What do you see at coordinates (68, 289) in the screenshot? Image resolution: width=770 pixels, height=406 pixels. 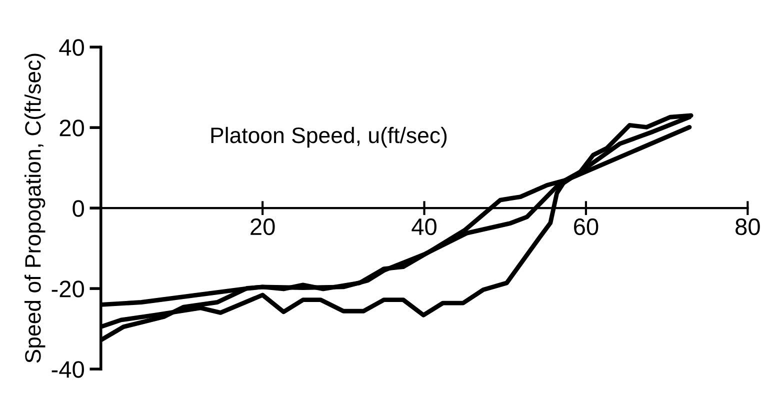 I see `y-tick-label: -20` at bounding box center [68, 289].